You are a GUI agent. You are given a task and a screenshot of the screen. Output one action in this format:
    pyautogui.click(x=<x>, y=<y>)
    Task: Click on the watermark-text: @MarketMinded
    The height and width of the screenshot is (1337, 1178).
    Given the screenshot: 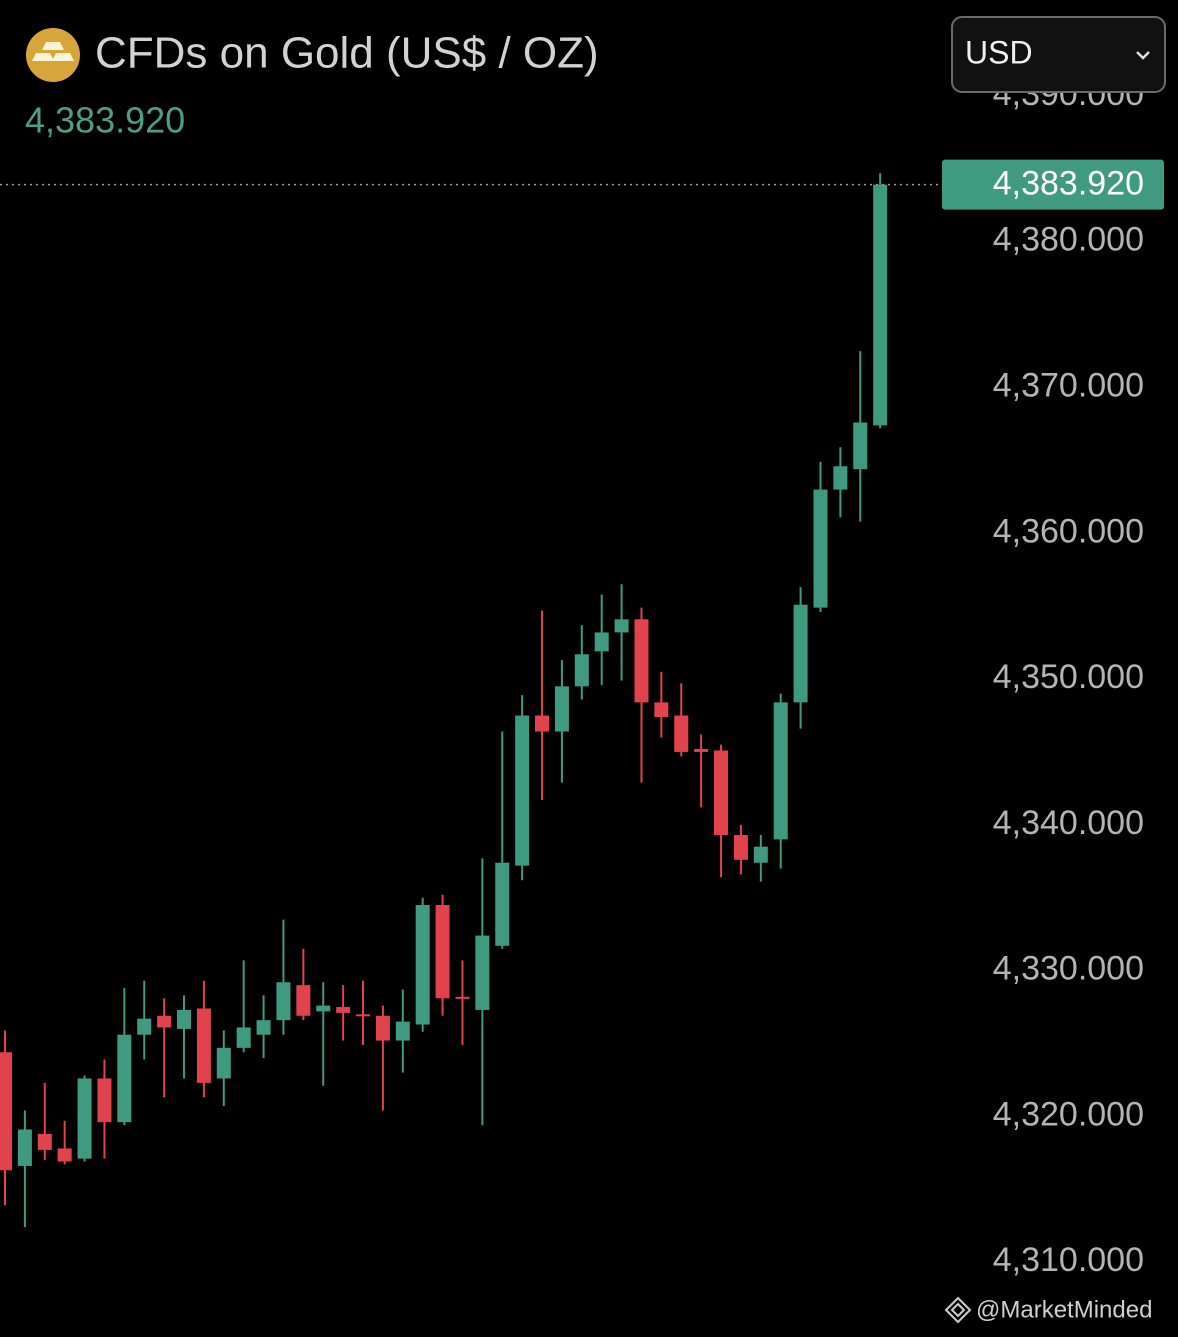 What is the action you would take?
    pyautogui.click(x=1064, y=1309)
    